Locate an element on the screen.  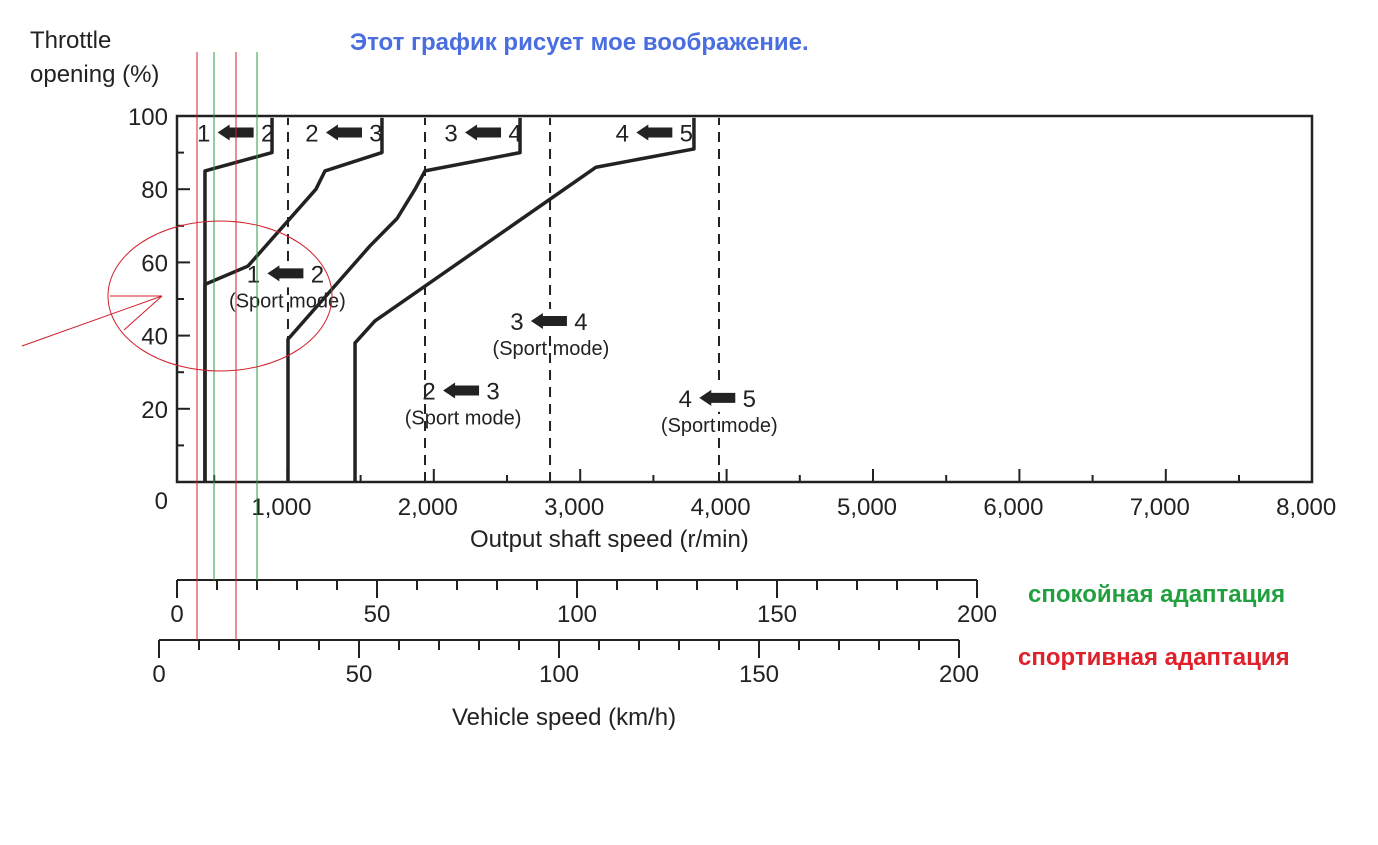
arrow-icon is located at coordinates (92, 321).